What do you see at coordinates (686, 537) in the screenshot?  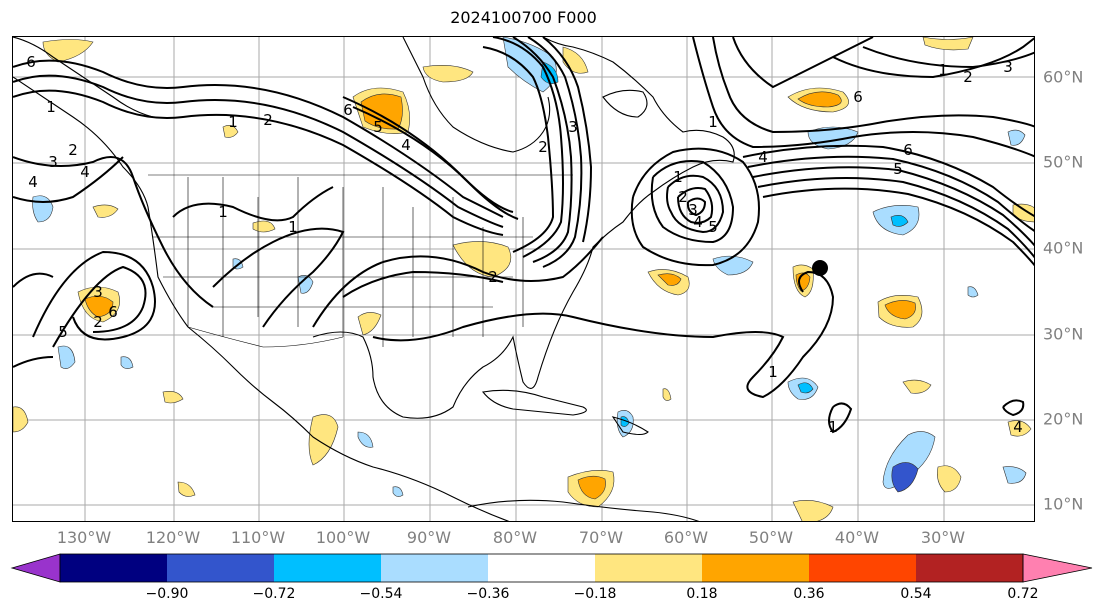 I see `longitude-label: 60°W` at bounding box center [686, 537].